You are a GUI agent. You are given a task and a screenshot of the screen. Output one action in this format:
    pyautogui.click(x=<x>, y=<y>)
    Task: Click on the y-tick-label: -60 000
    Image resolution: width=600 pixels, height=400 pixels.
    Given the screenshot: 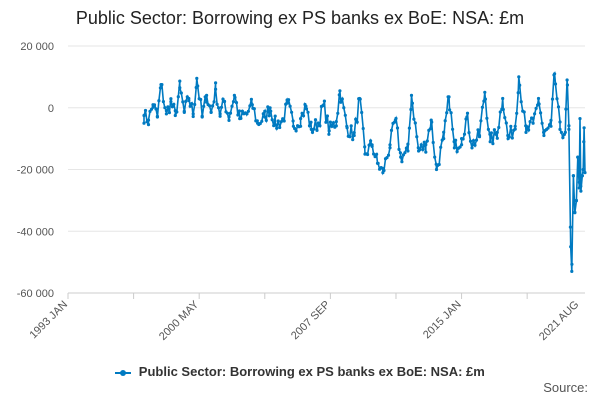 What is the action you would take?
    pyautogui.click(x=35, y=294)
    